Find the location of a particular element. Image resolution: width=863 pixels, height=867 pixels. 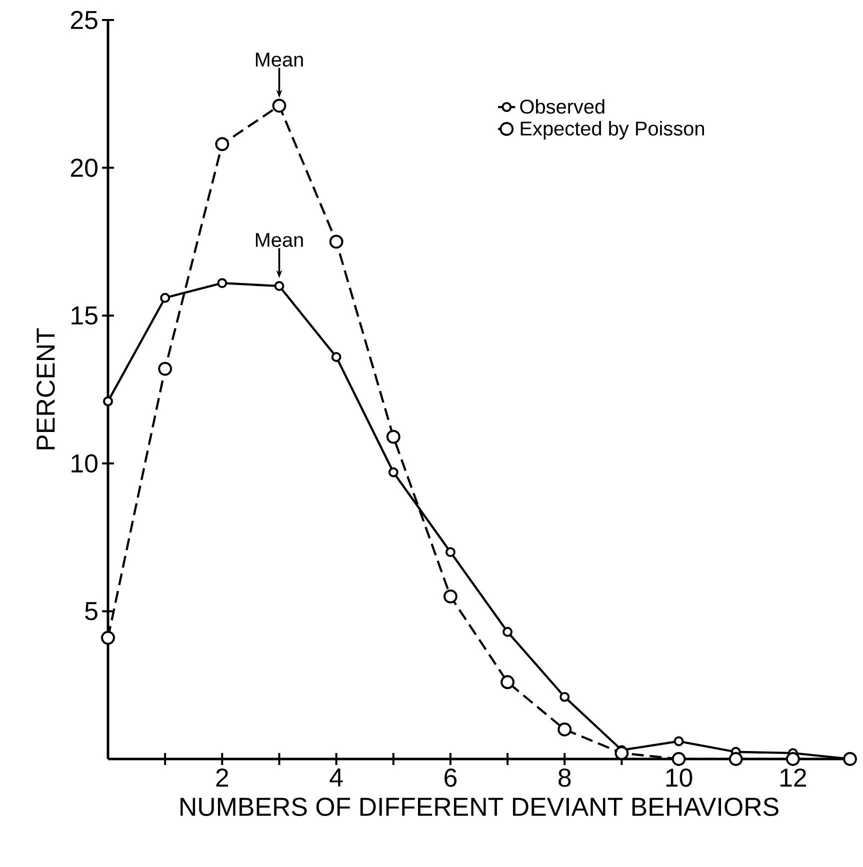

x-tick-label: 4 is located at coordinates (336, 777).